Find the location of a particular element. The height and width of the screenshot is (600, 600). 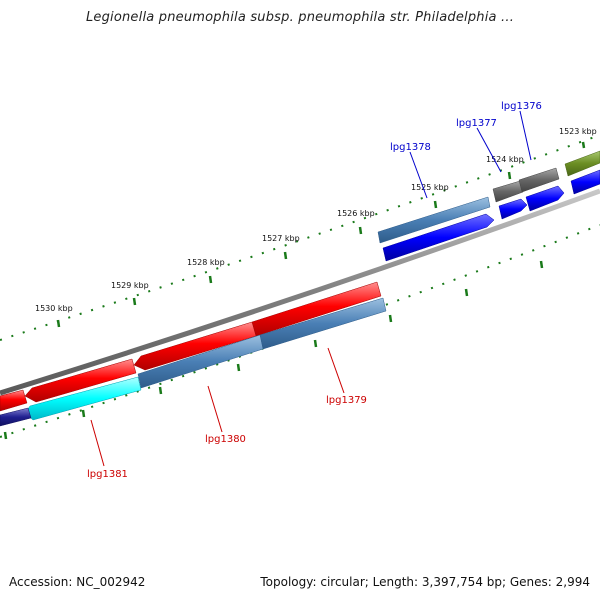

feature-lpg1376-blue is located at coordinates (545, 198).